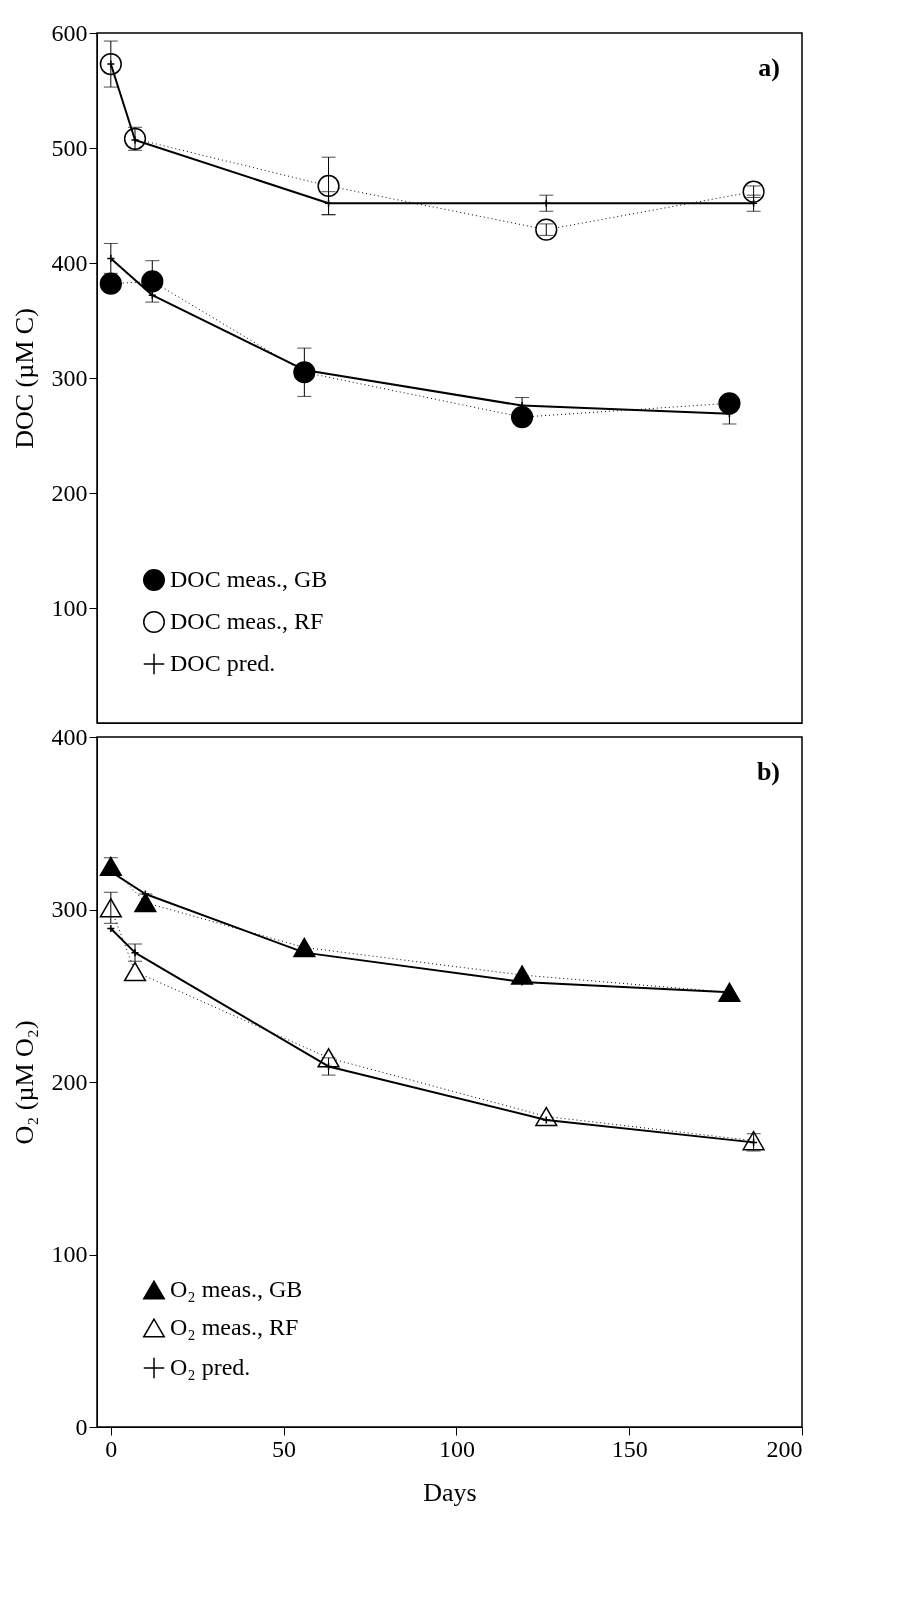 The image size is (923, 1614). What do you see at coordinates (629, 1448) in the screenshot?
I see `x-tick-label: 150` at bounding box center [629, 1448].